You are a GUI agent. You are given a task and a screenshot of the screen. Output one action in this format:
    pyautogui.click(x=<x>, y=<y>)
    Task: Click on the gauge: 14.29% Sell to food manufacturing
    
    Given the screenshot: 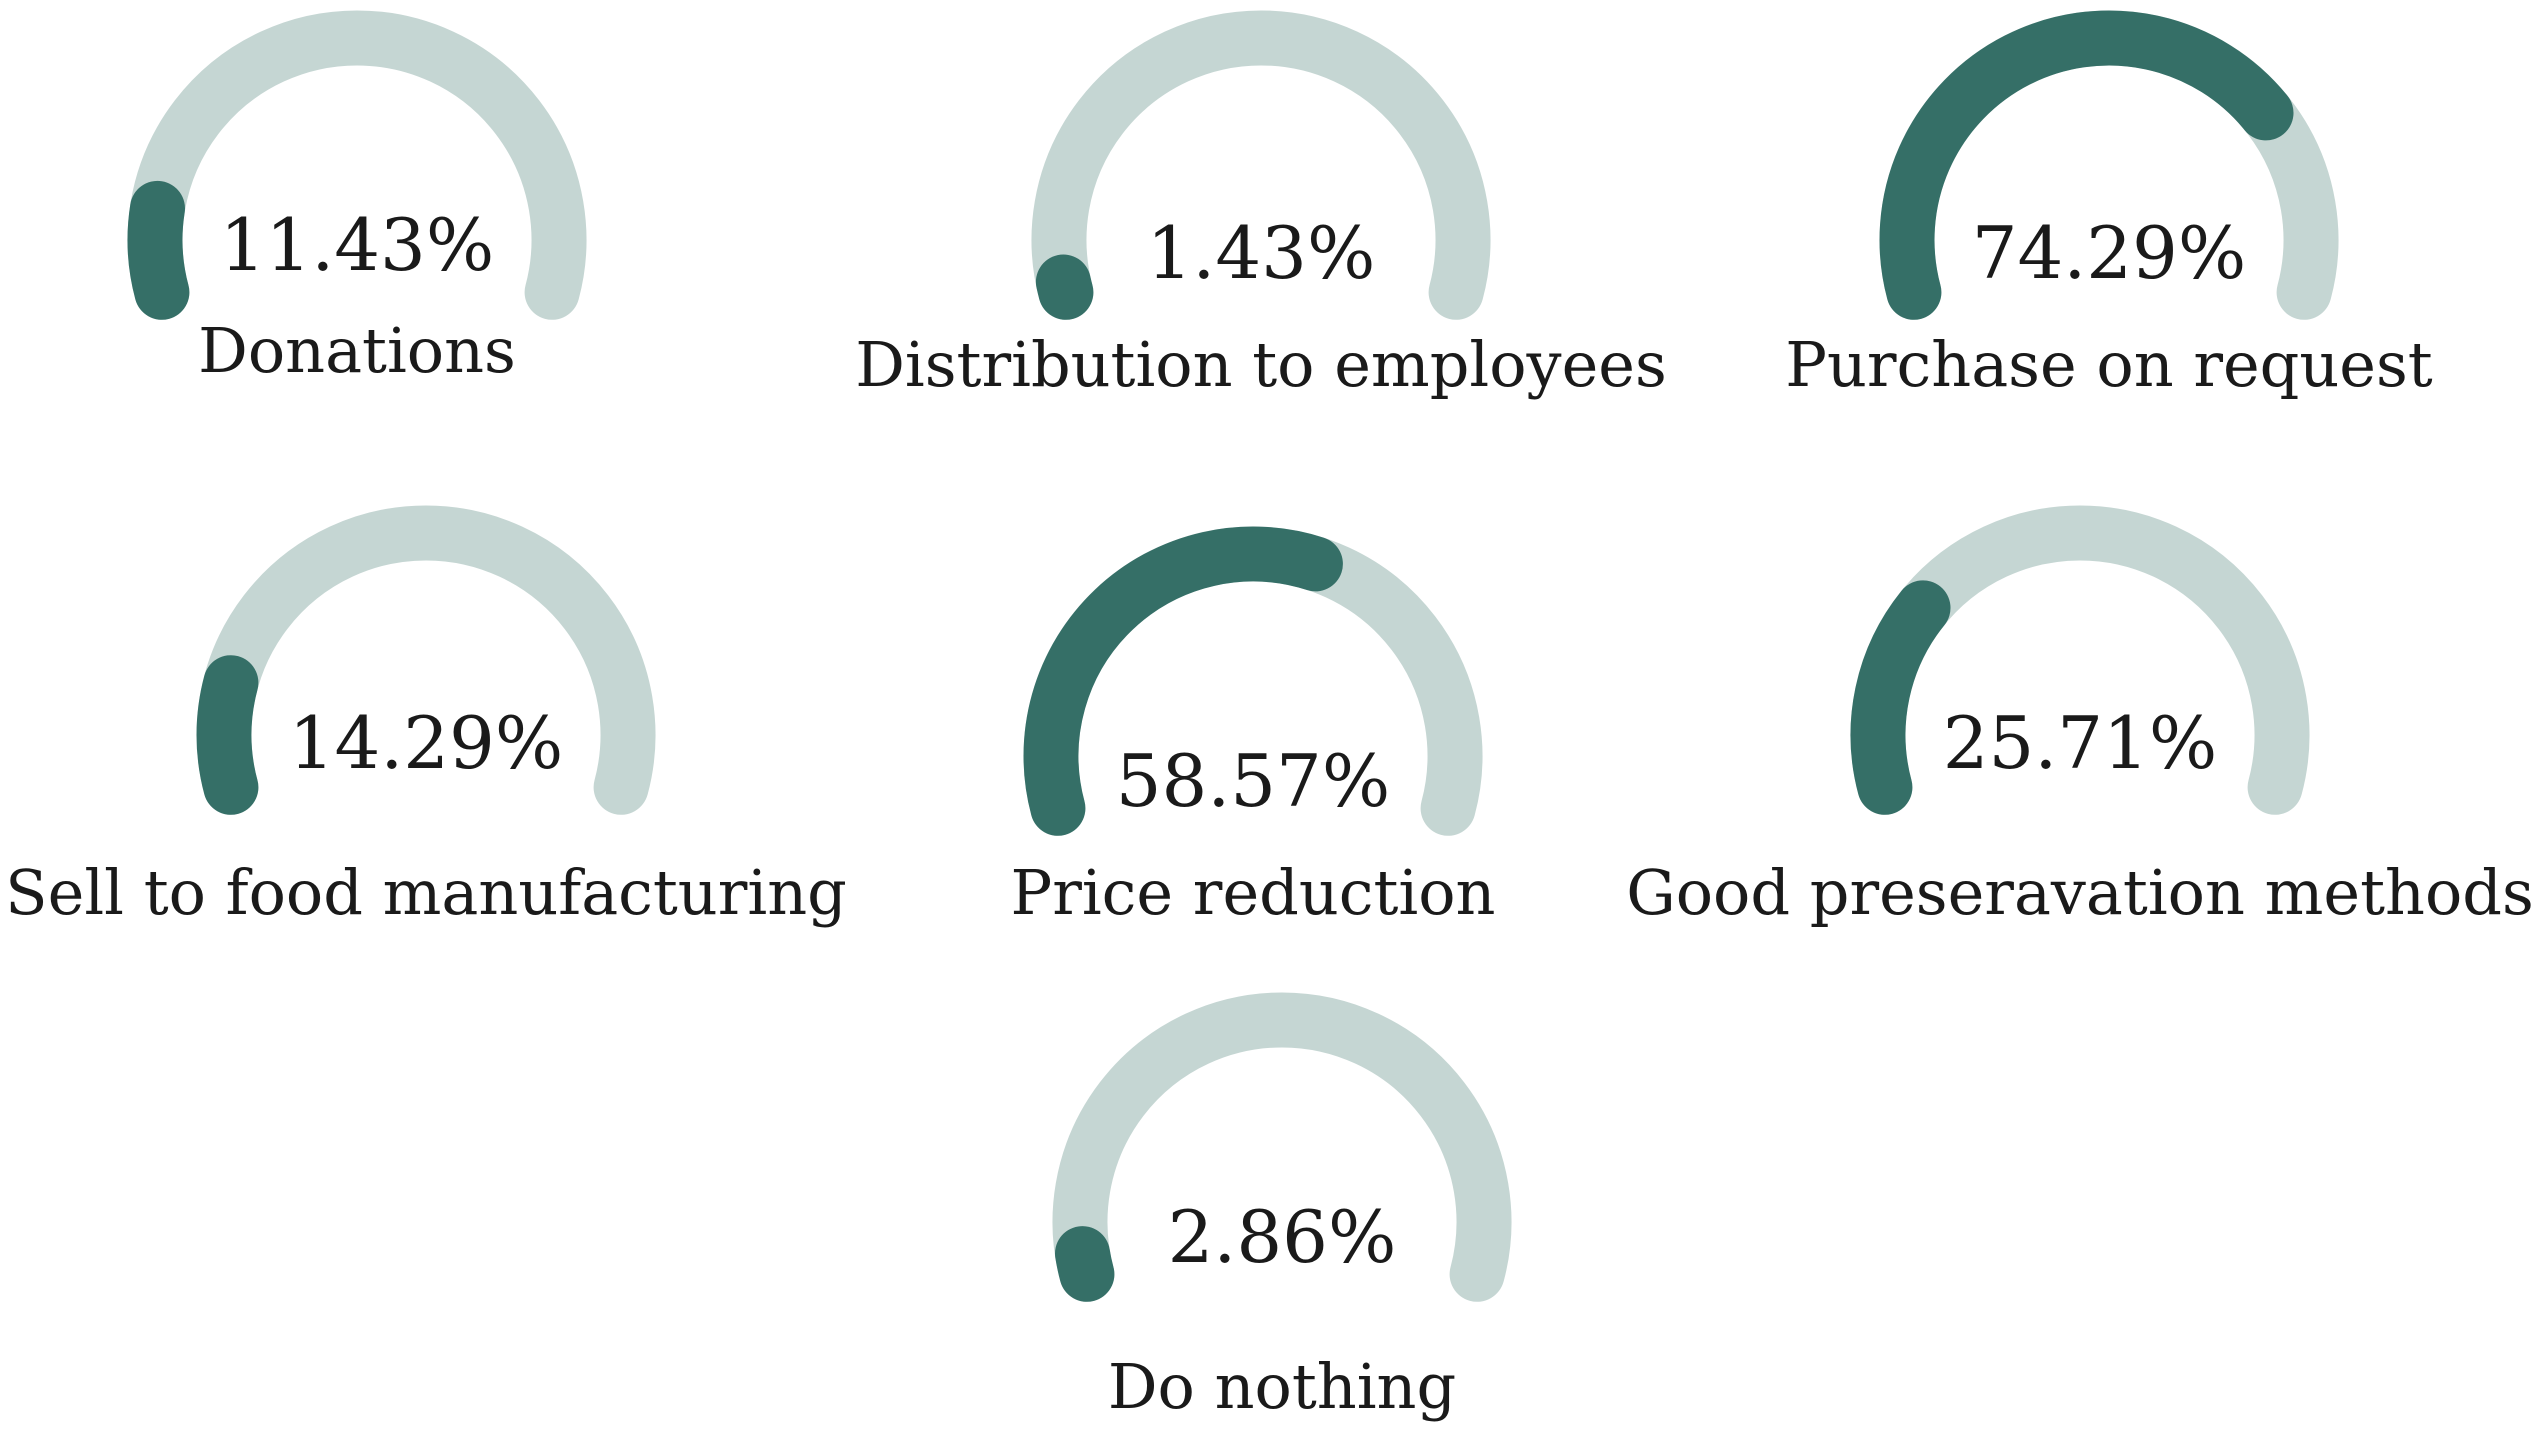 What is the action you would take?
    pyautogui.click(x=426, y=717)
    